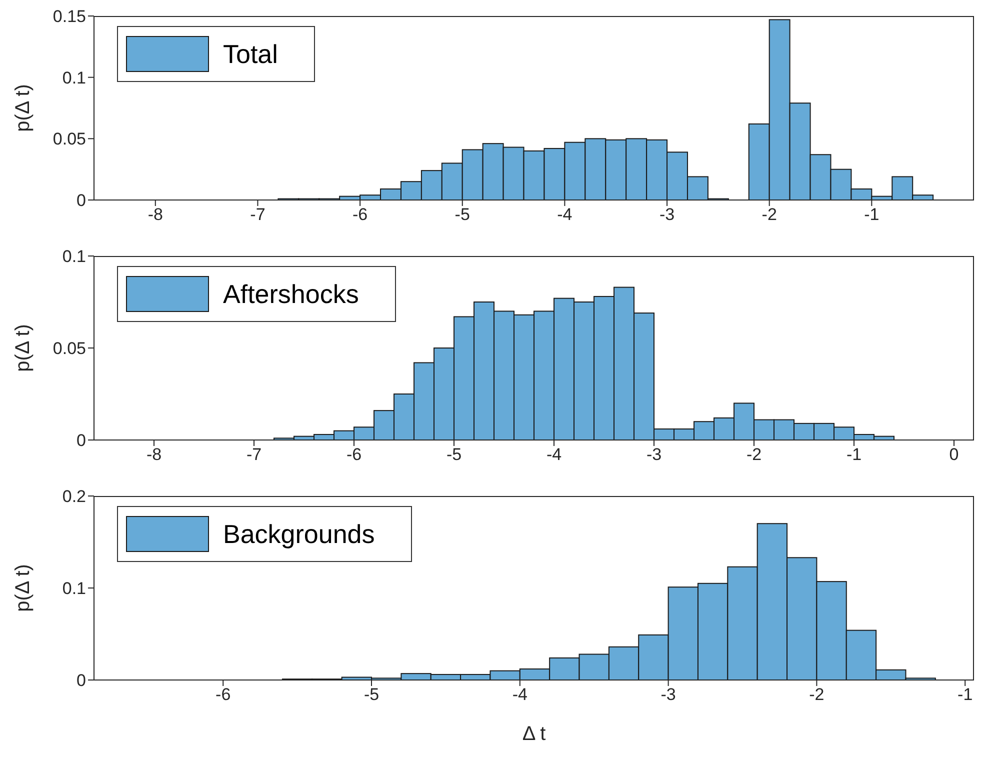 Image resolution: width=981 pixels, height=776 pixels. Describe the element at coordinates (954, 454) in the screenshot. I see `x-tick-label: 0` at that location.